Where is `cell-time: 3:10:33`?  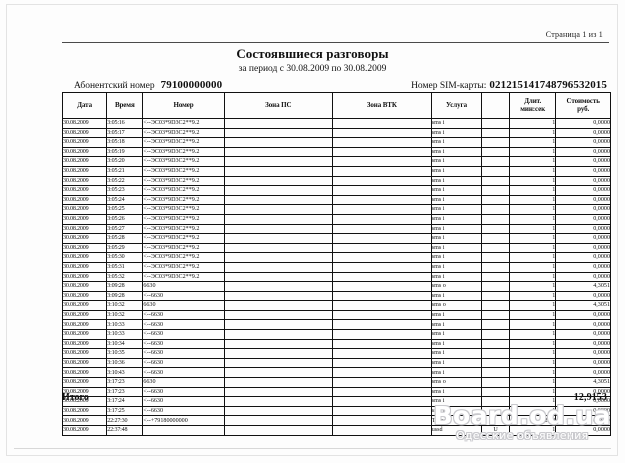 cell-time: 3:10:33 is located at coordinates (125, 325).